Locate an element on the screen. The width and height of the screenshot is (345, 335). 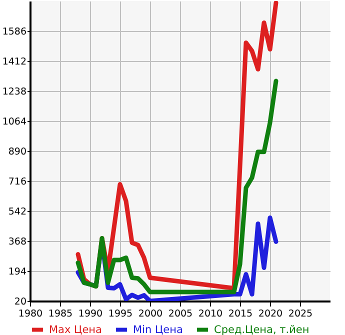
x-tick-label: 1985 is located at coordinates (60, 314).